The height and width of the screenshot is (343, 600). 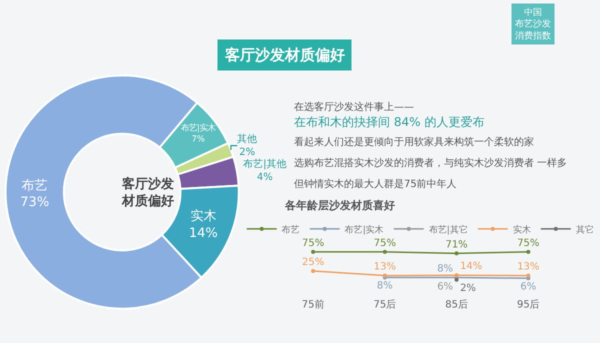 I want to click on text: 中国布艺沙发消费指数, so click(x=533, y=24).